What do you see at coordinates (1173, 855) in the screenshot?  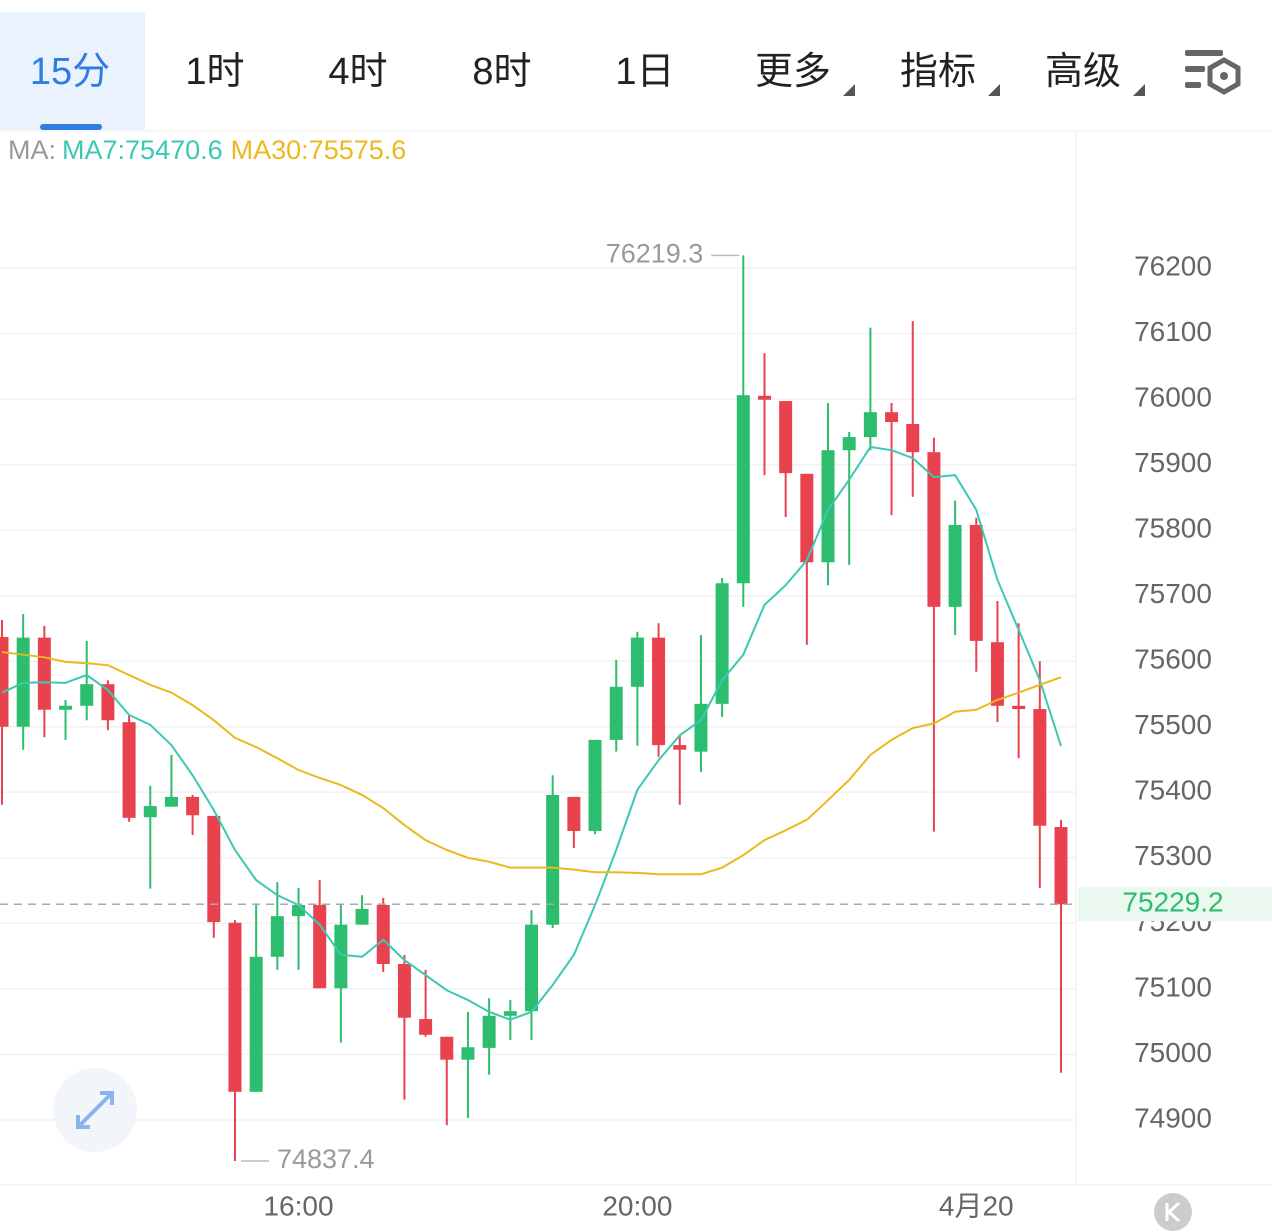 I see `y-tick-label: 75300` at bounding box center [1173, 855].